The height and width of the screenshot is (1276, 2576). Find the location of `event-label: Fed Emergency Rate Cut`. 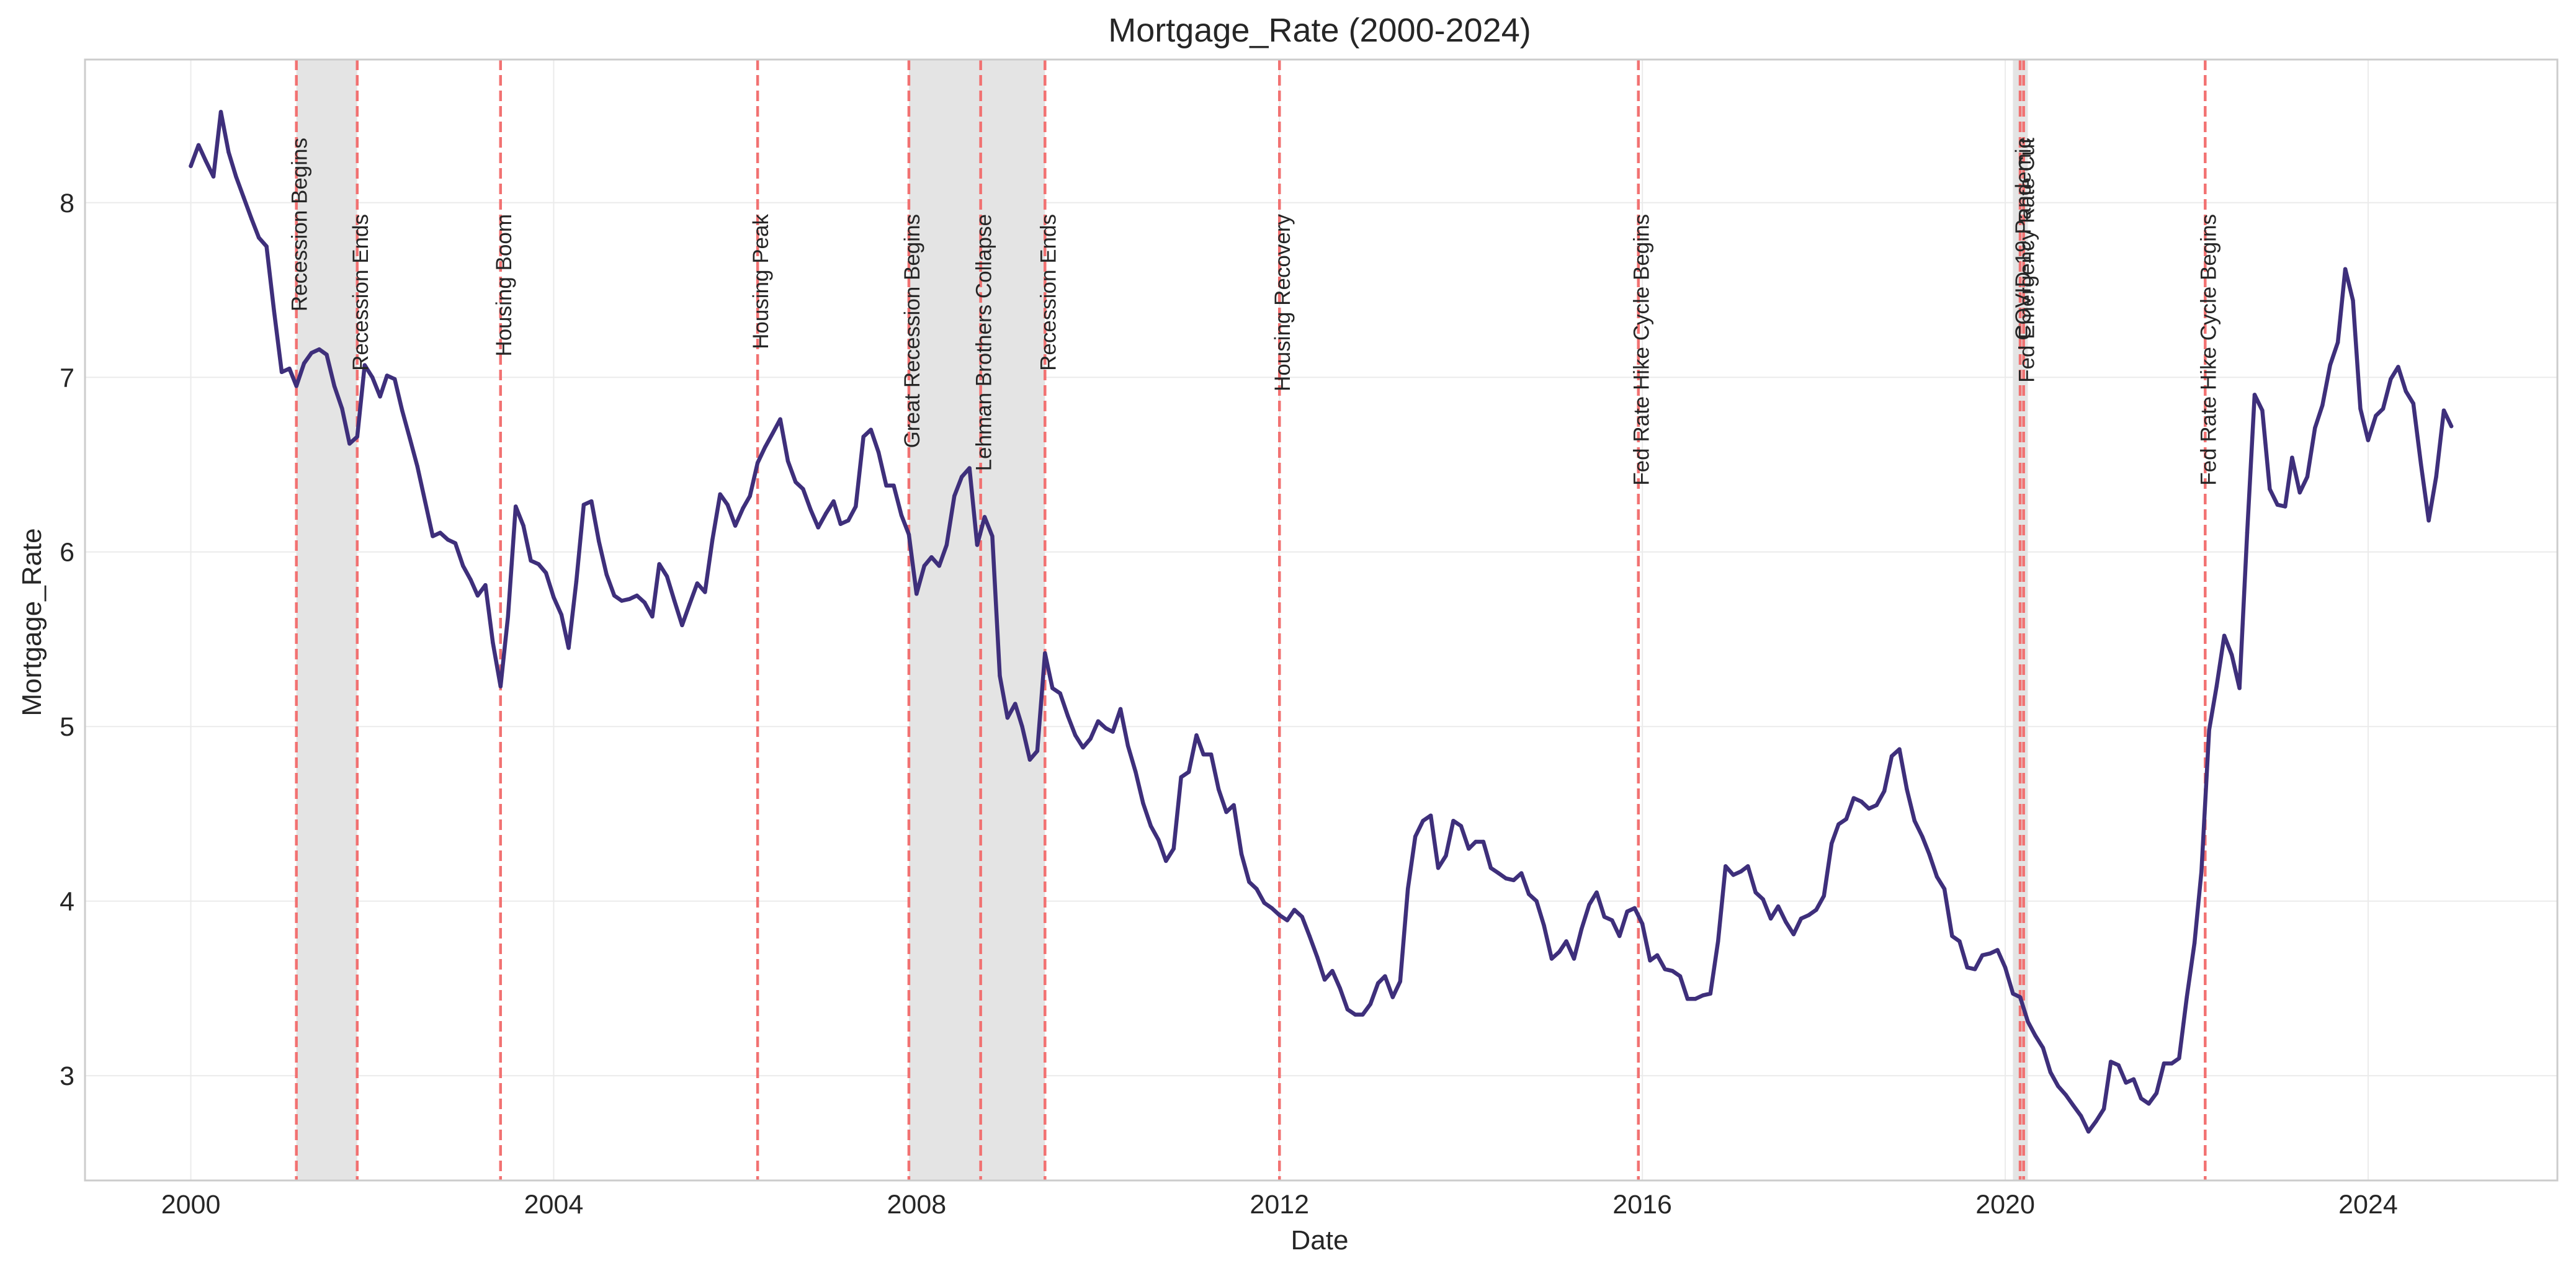

event-label: Fed Emergency Rate Cut is located at coordinates (2027, 260).